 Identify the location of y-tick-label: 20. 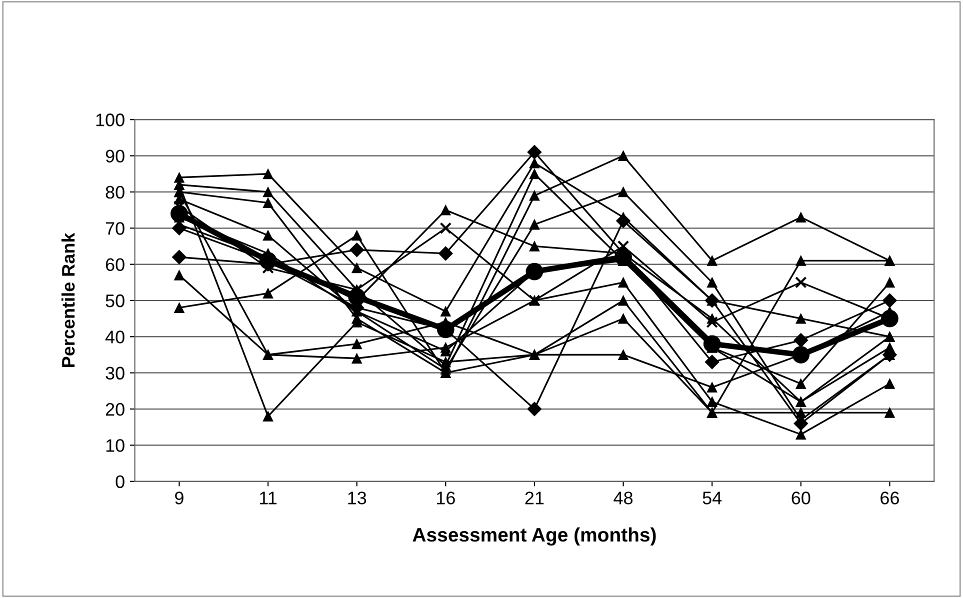
(115, 409).